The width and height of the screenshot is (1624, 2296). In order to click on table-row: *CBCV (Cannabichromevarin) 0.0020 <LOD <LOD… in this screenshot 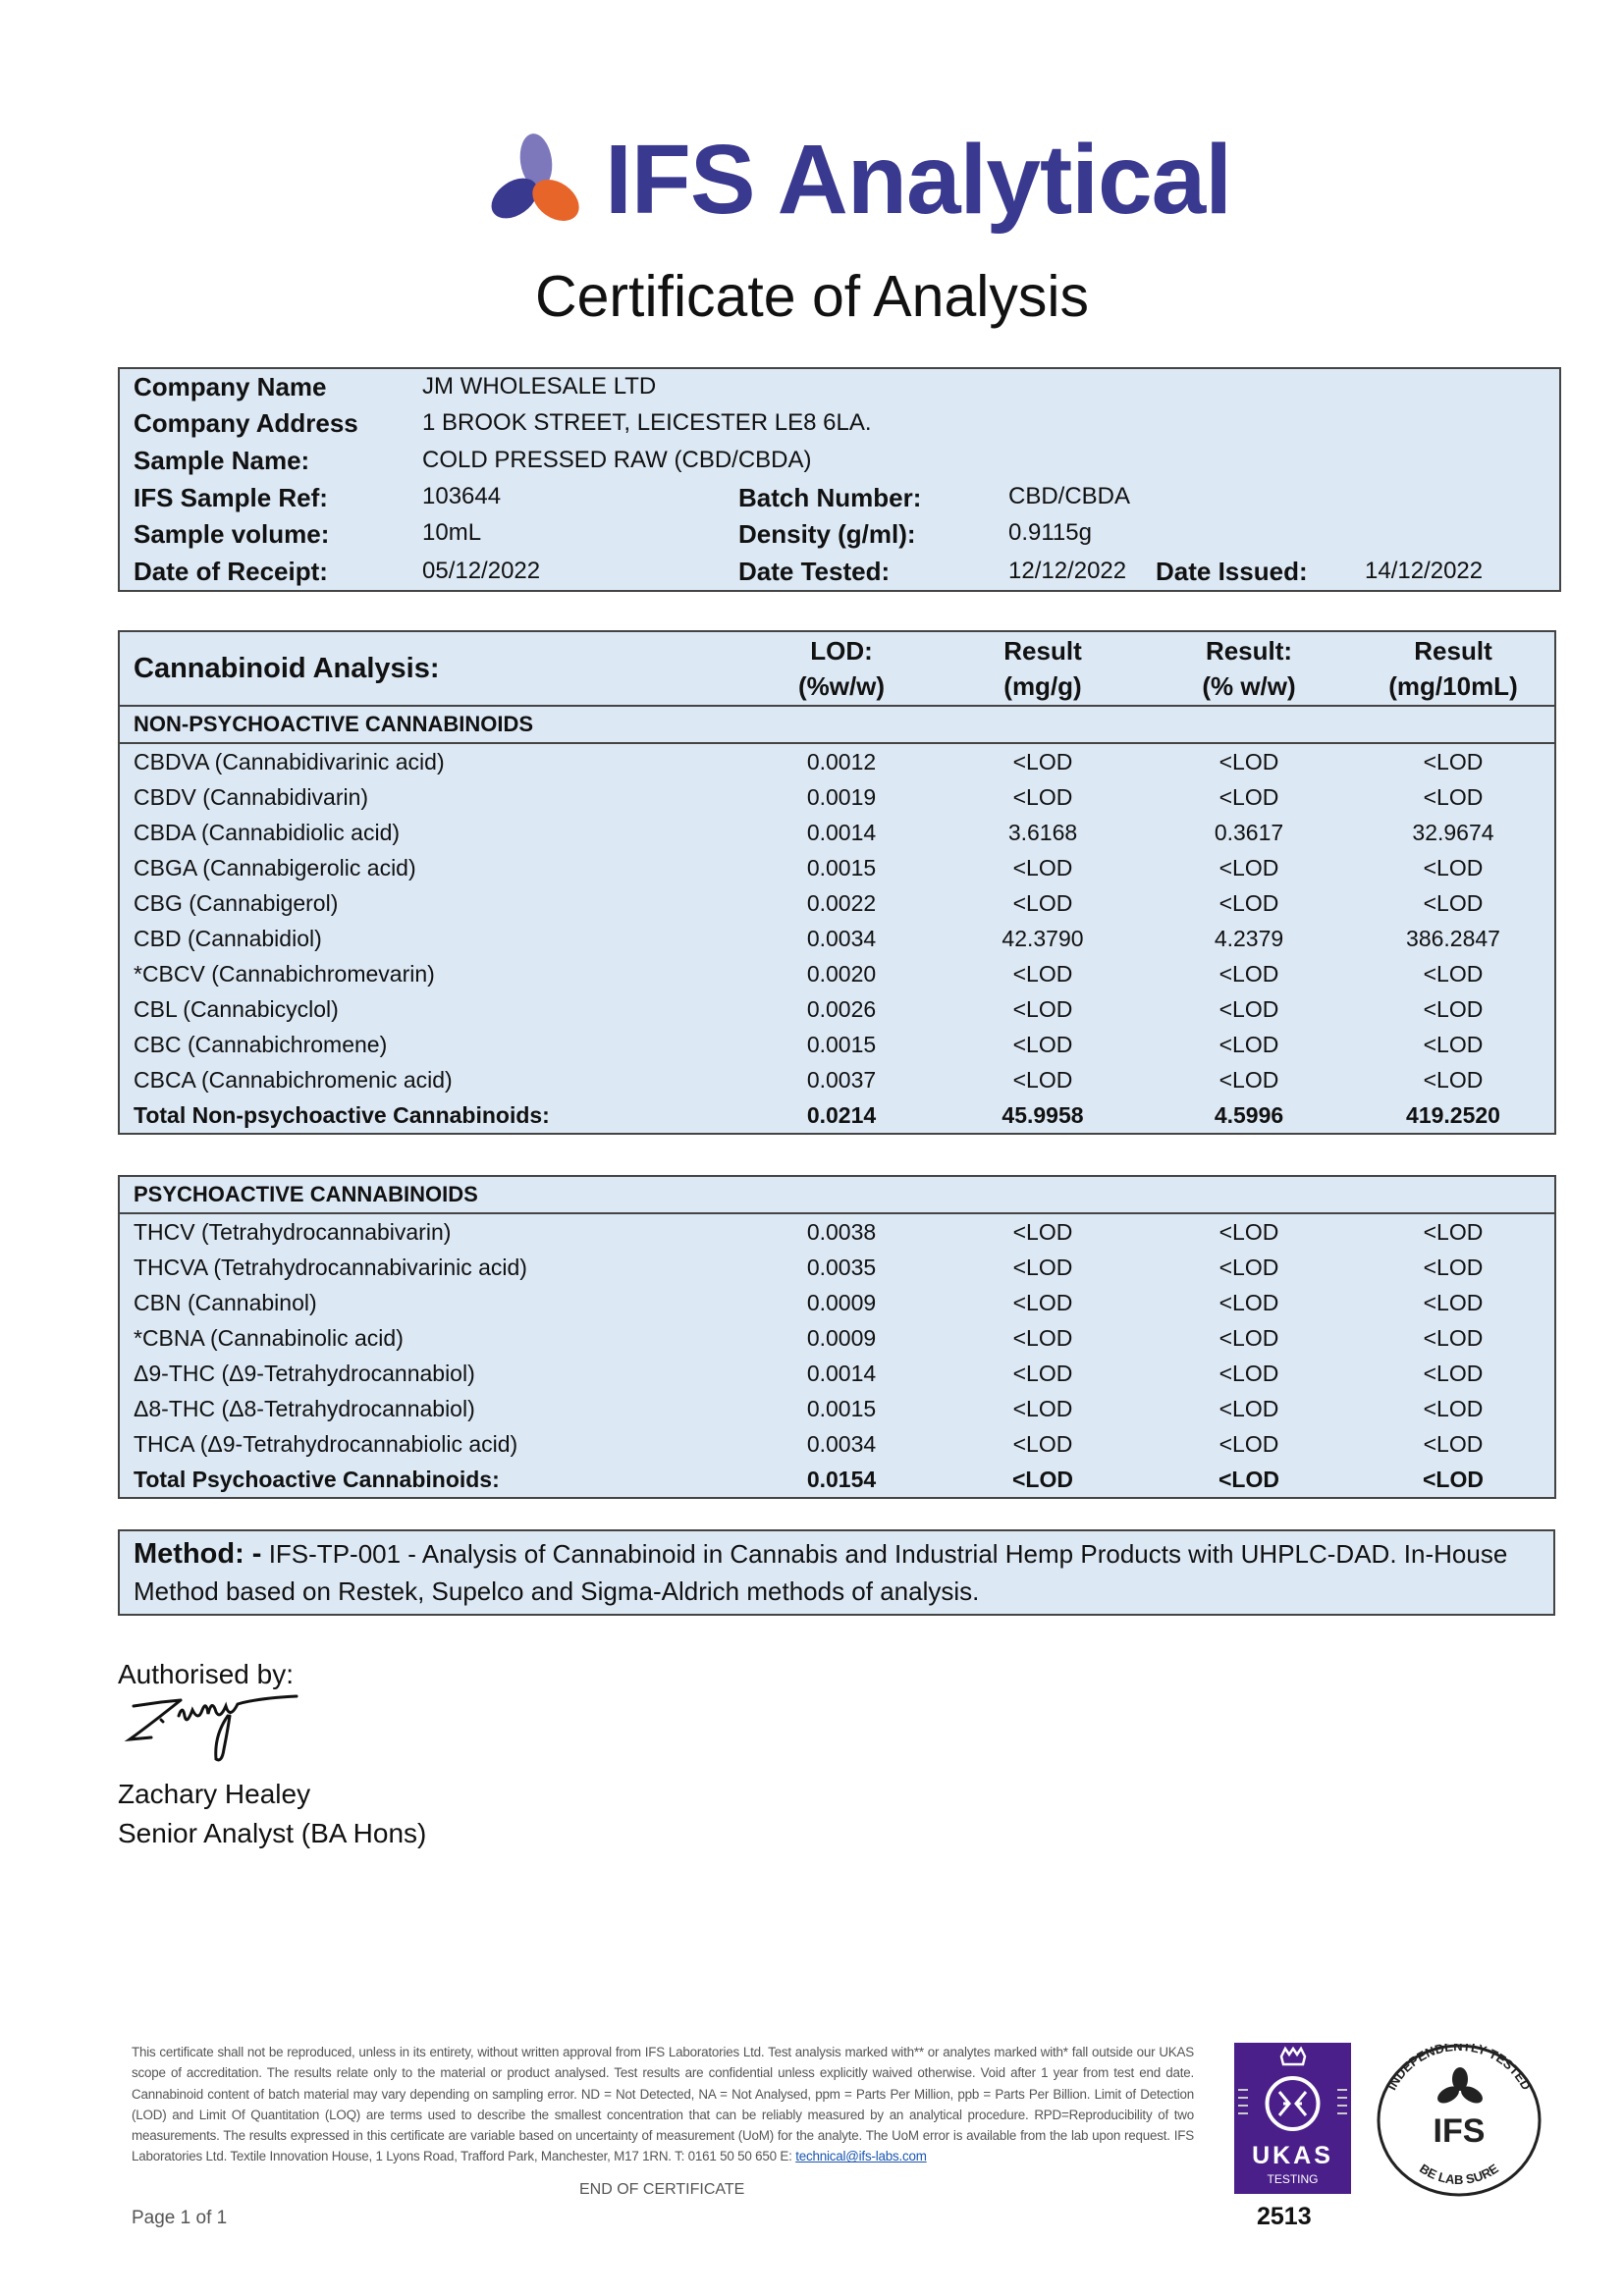, I will do `click(837, 974)`.